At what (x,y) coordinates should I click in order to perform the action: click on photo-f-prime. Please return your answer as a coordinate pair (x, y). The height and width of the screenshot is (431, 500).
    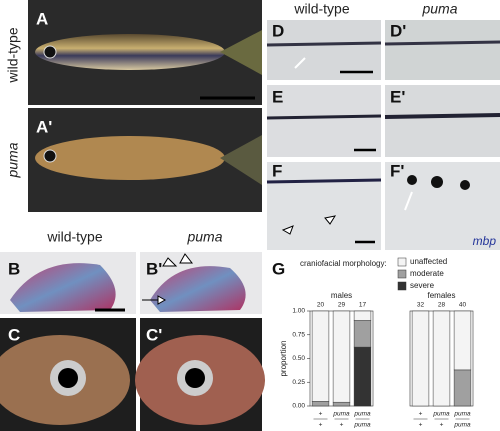
    Looking at the image, I should click on (442, 206).